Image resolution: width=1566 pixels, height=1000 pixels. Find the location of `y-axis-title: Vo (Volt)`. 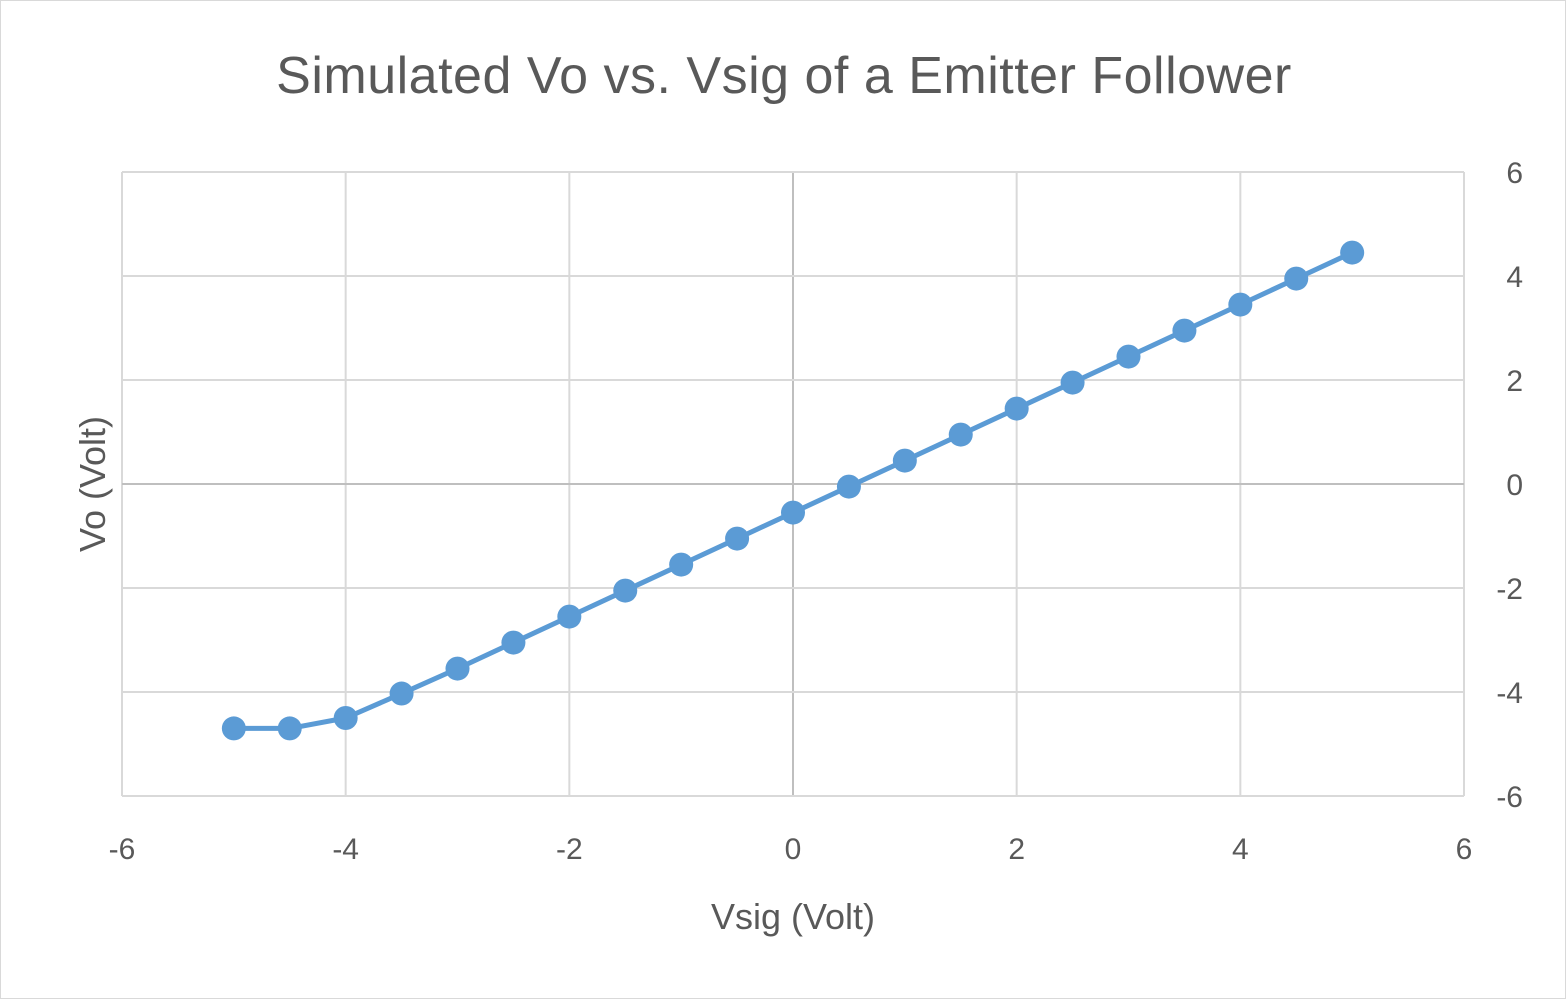

y-axis-title: Vo (Volt) is located at coordinates (92, 484).